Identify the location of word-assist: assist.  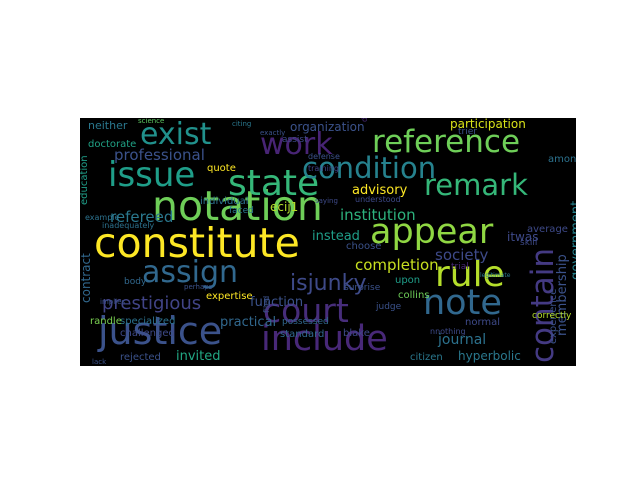
(295, 140).